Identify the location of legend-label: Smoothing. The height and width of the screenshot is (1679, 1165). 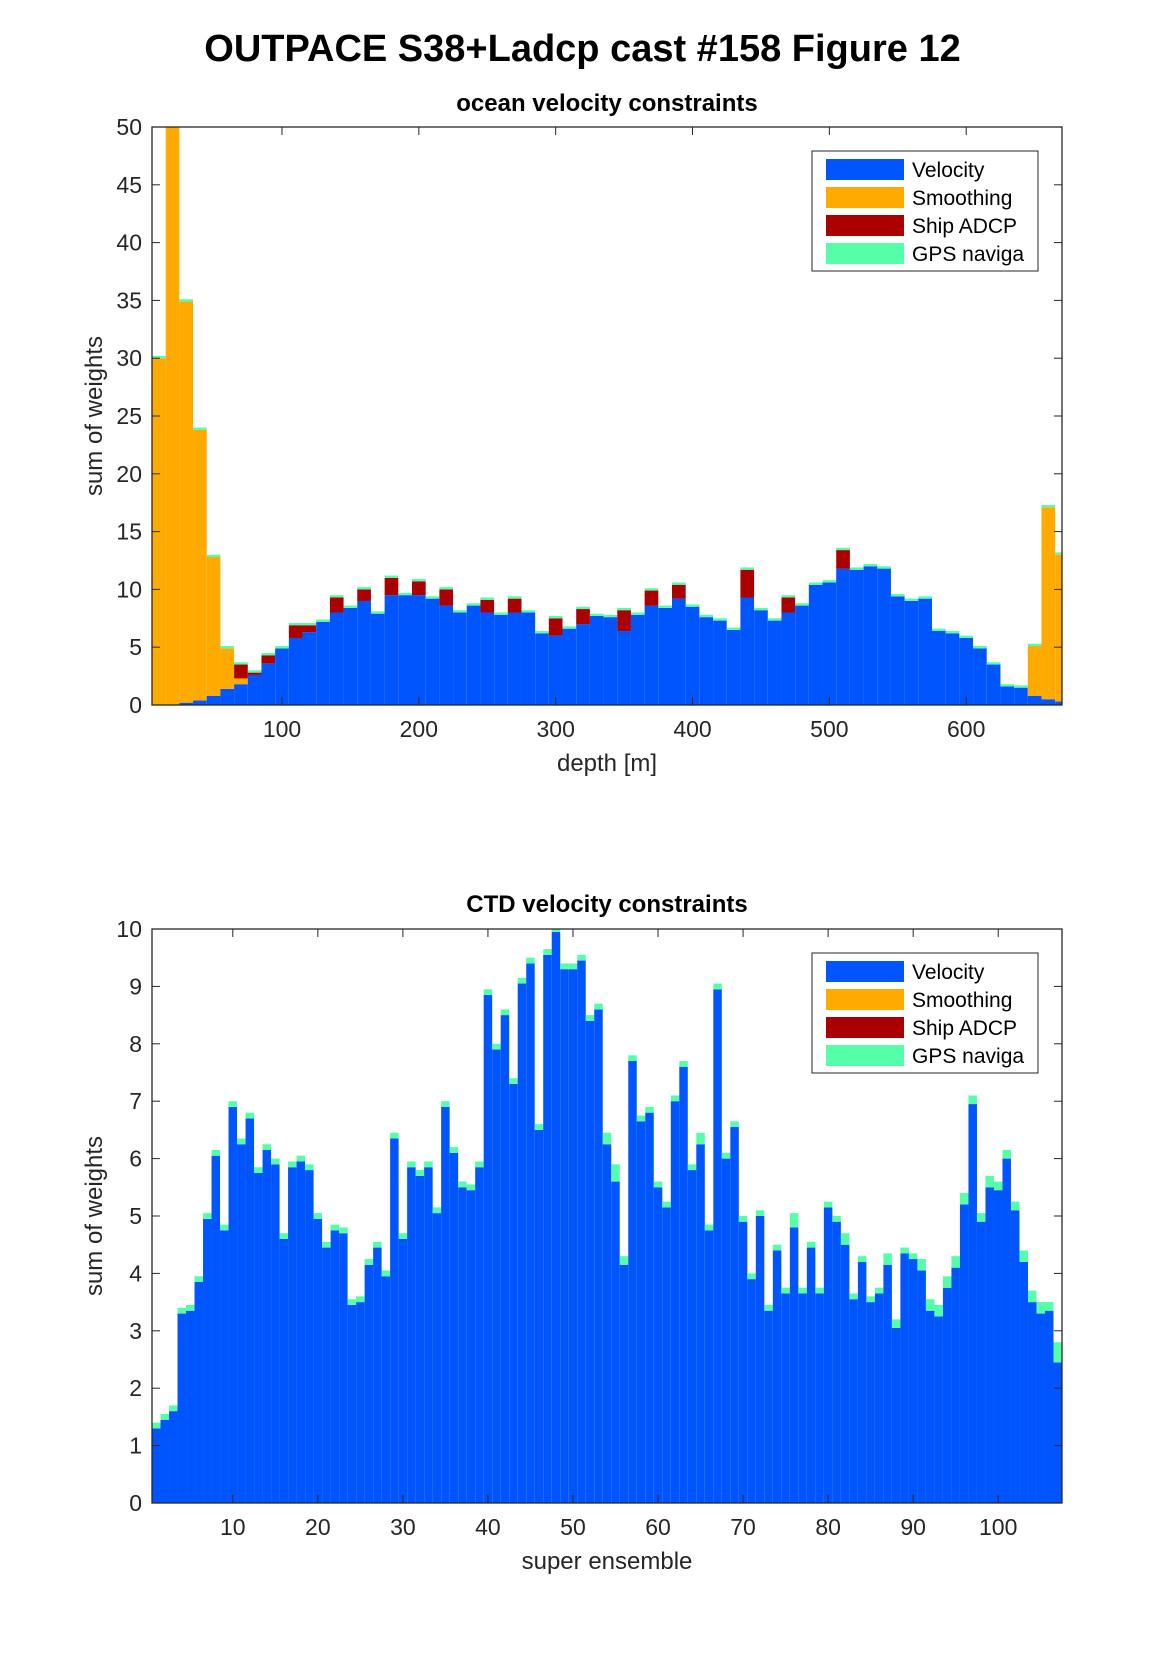
(962, 198).